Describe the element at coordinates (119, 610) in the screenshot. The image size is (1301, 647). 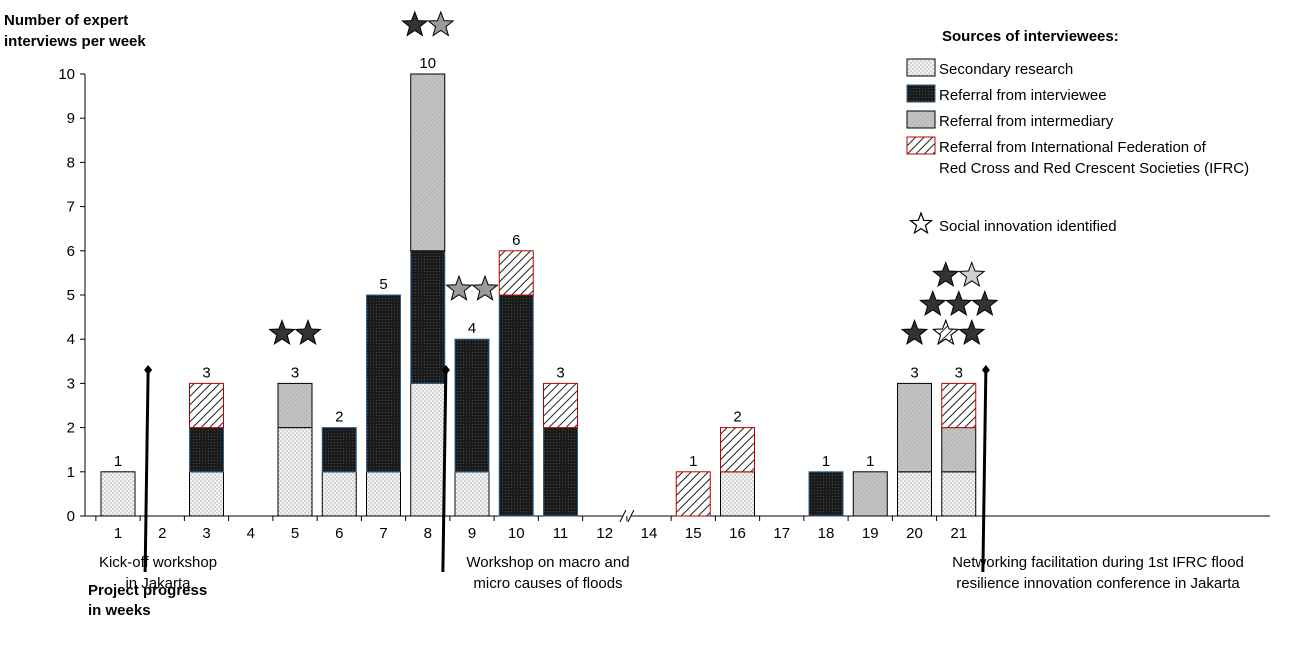
I see `x-axis-title-line2: in weeks` at that location.